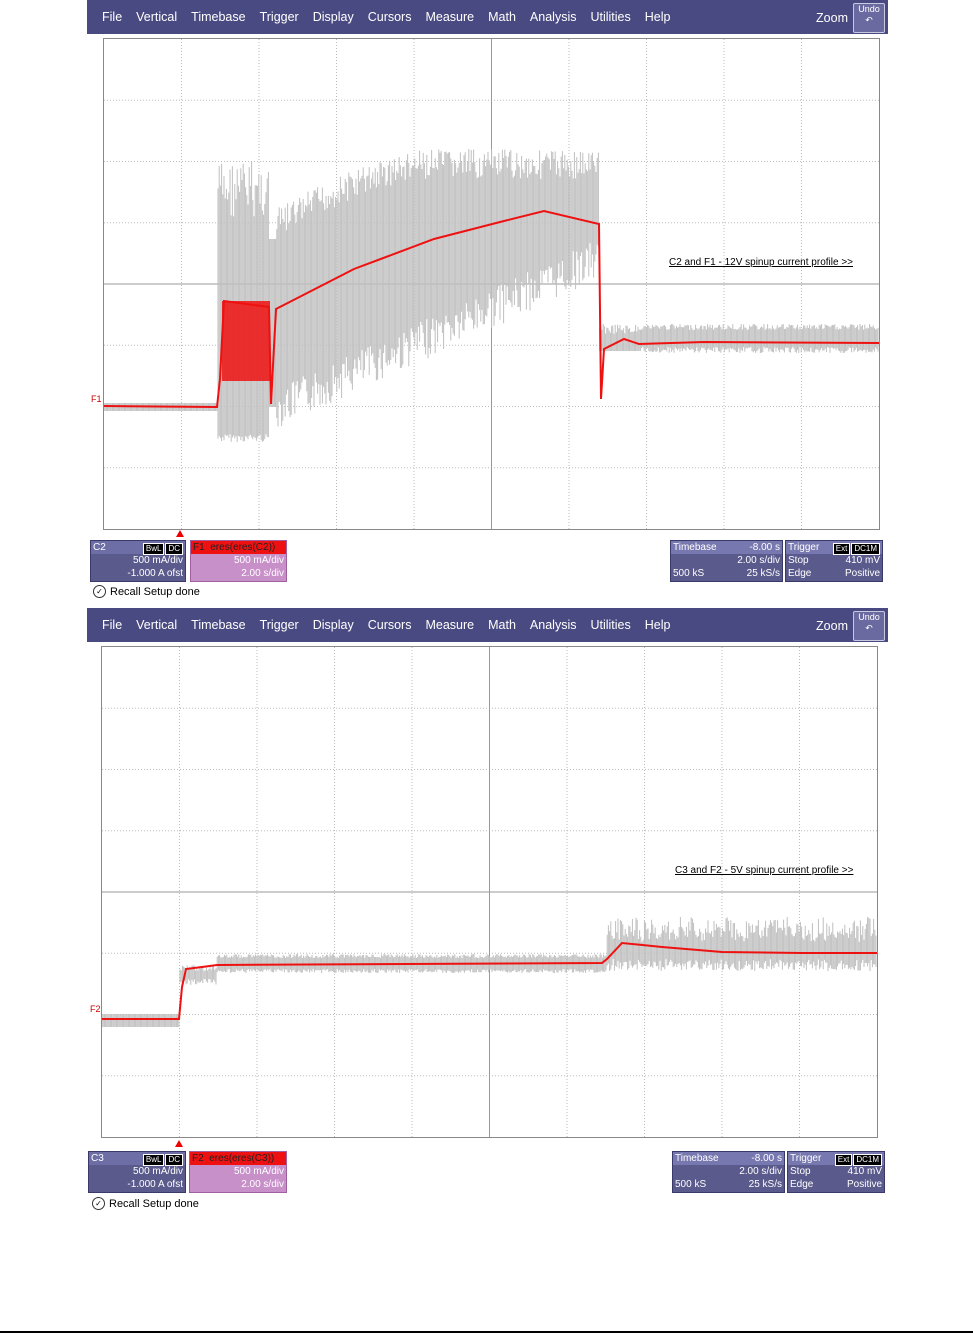  I want to click on trace-label-f1: F1, so click(96, 399).